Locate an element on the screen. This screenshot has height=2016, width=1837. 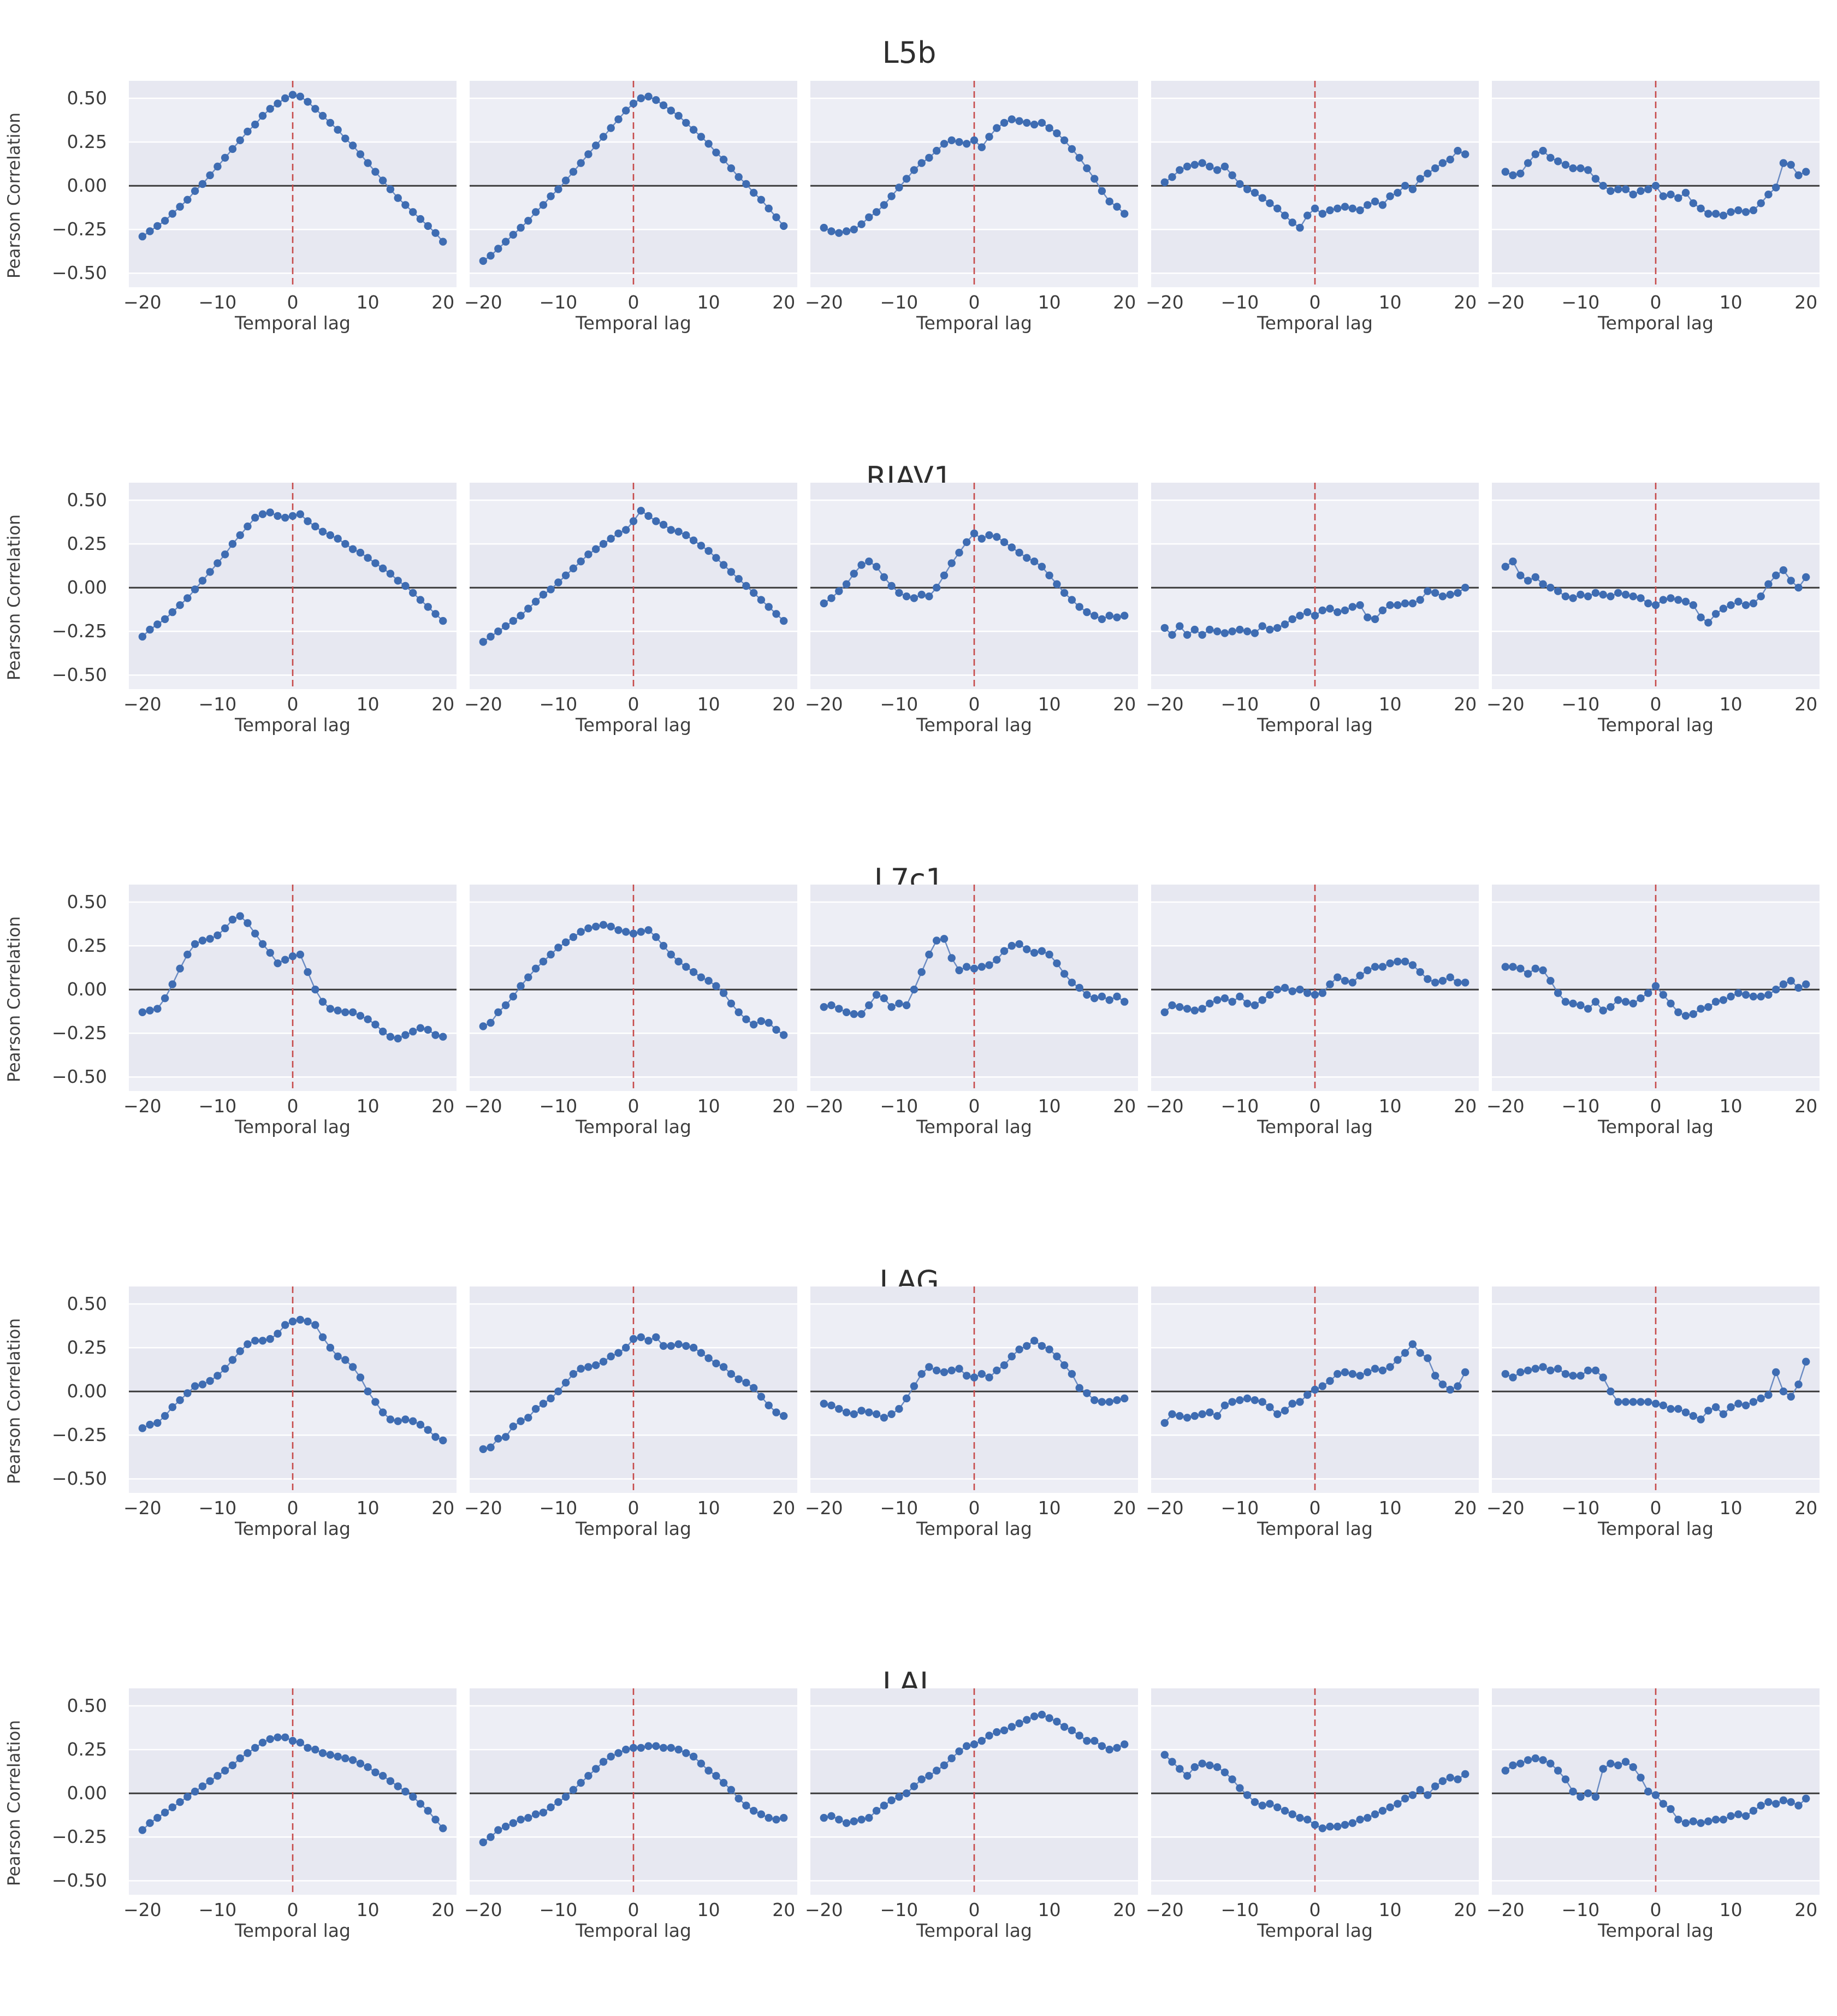
panel-riav1-mean-wind-intensity: −20 −10 0 10 20 Temporal lag is located at coordinates (1313, 609).